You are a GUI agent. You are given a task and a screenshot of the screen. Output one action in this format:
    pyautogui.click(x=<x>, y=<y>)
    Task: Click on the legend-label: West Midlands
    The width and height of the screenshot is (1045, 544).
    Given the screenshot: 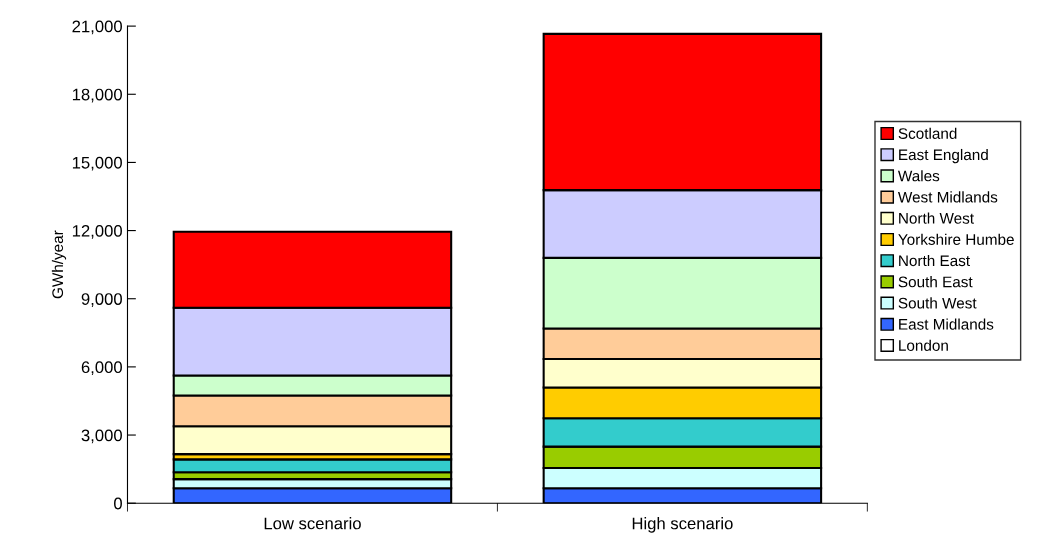 What is the action you would take?
    pyautogui.click(x=947, y=197)
    